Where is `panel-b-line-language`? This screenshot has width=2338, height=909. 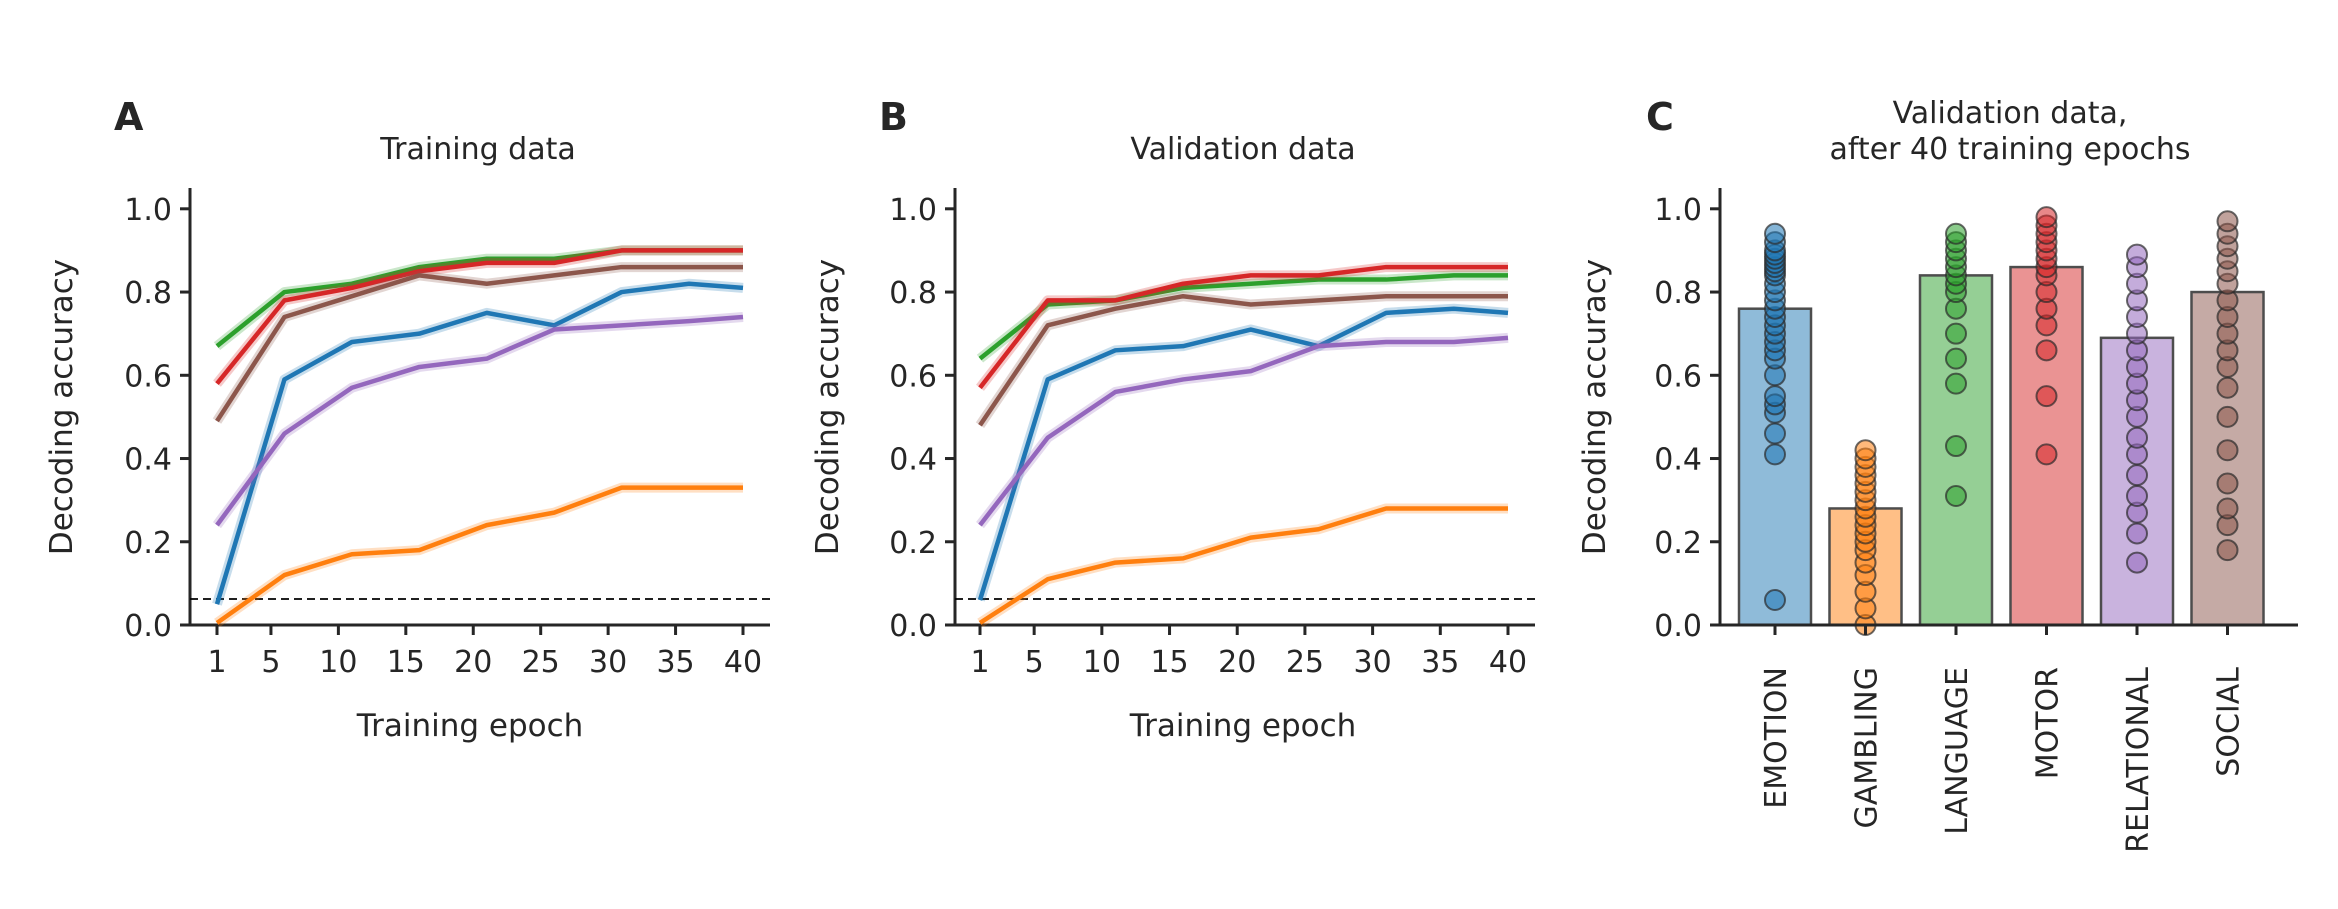 panel-b-line-language is located at coordinates (1243, 317).